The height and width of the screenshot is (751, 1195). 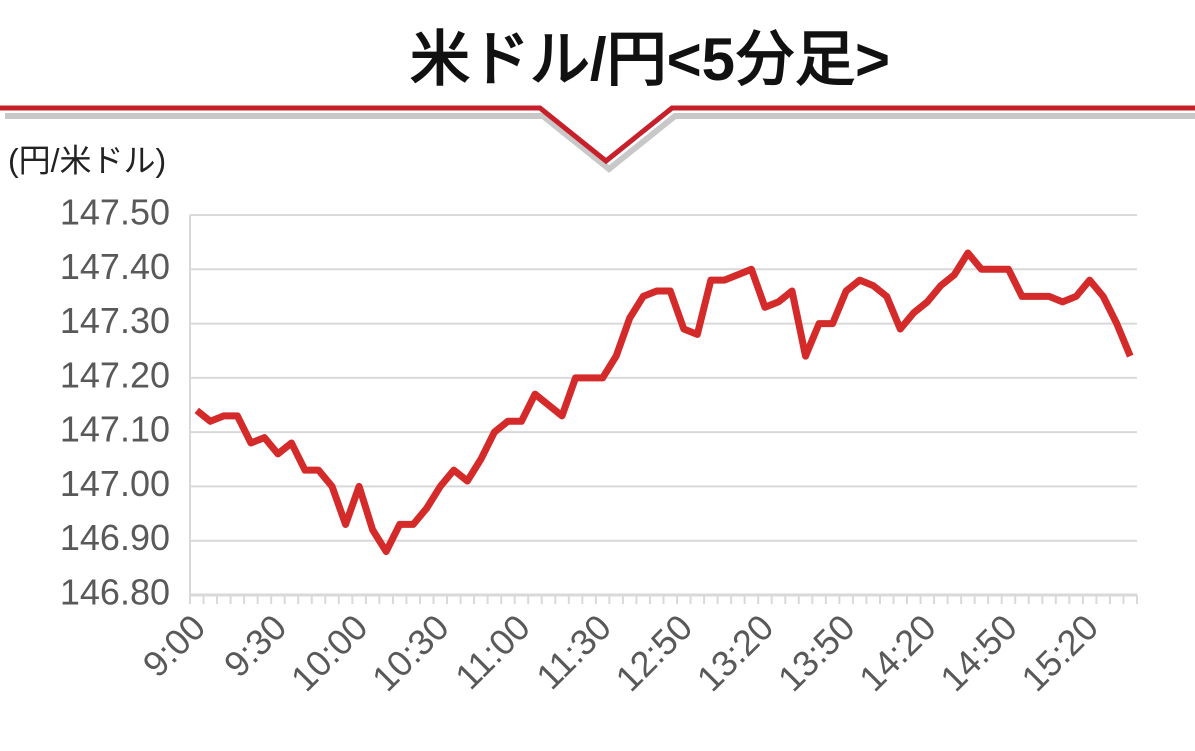 I want to click on x-tick-label: 14:20, so click(x=897, y=652).